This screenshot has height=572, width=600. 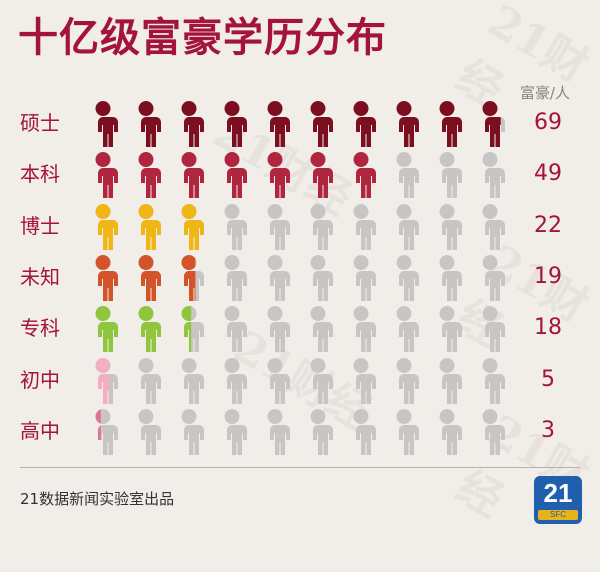 I want to click on category-label: 高中, so click(x=40, y=430).